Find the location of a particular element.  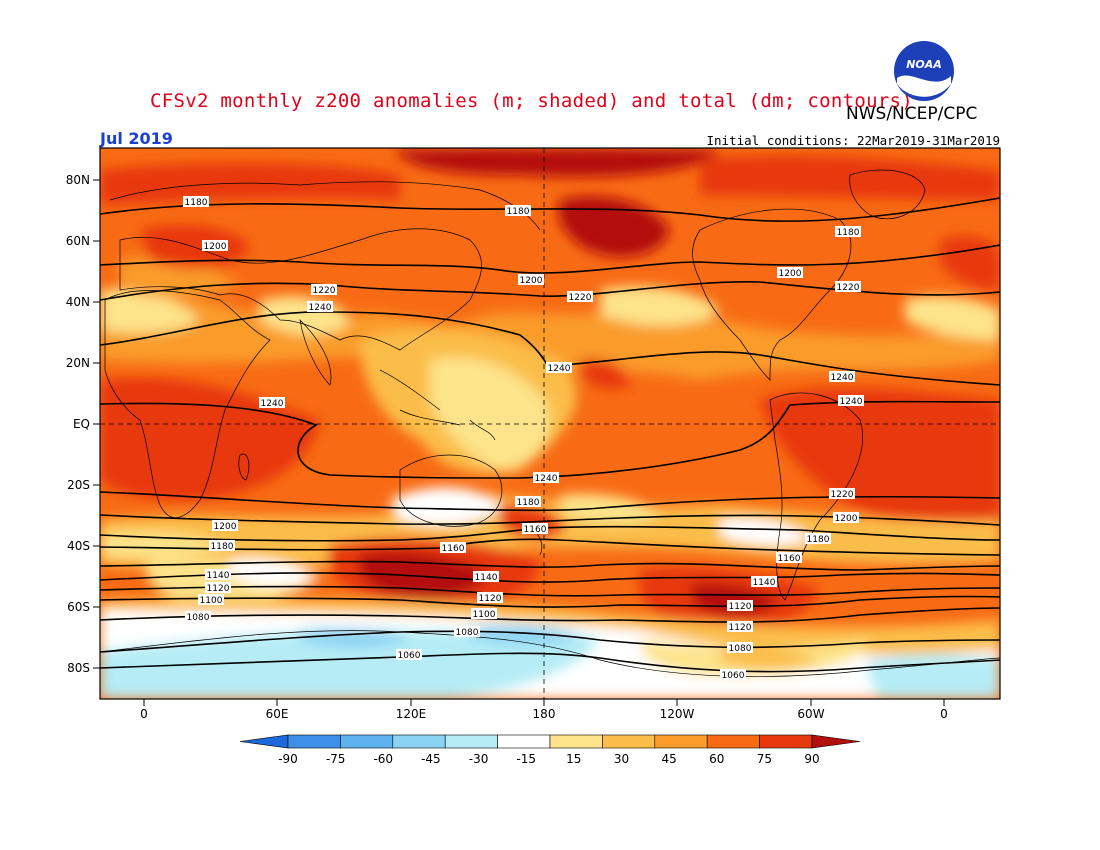

noaa-logo: NOAA is located at coordinates (924, 71).